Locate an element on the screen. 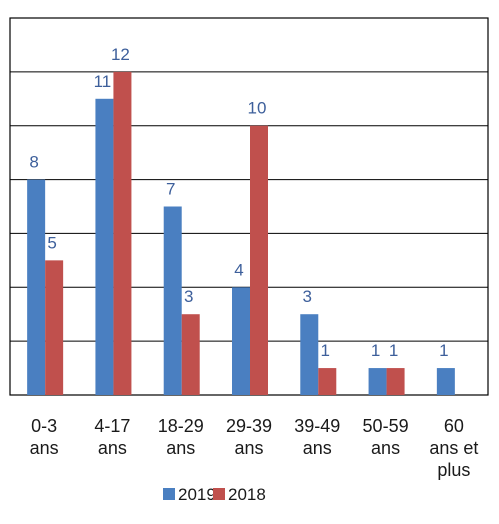 Image resolution: width=499 pixels, height=524 pixels. x-tick-label-6-0: 60 is located at coordinates (454, 426).